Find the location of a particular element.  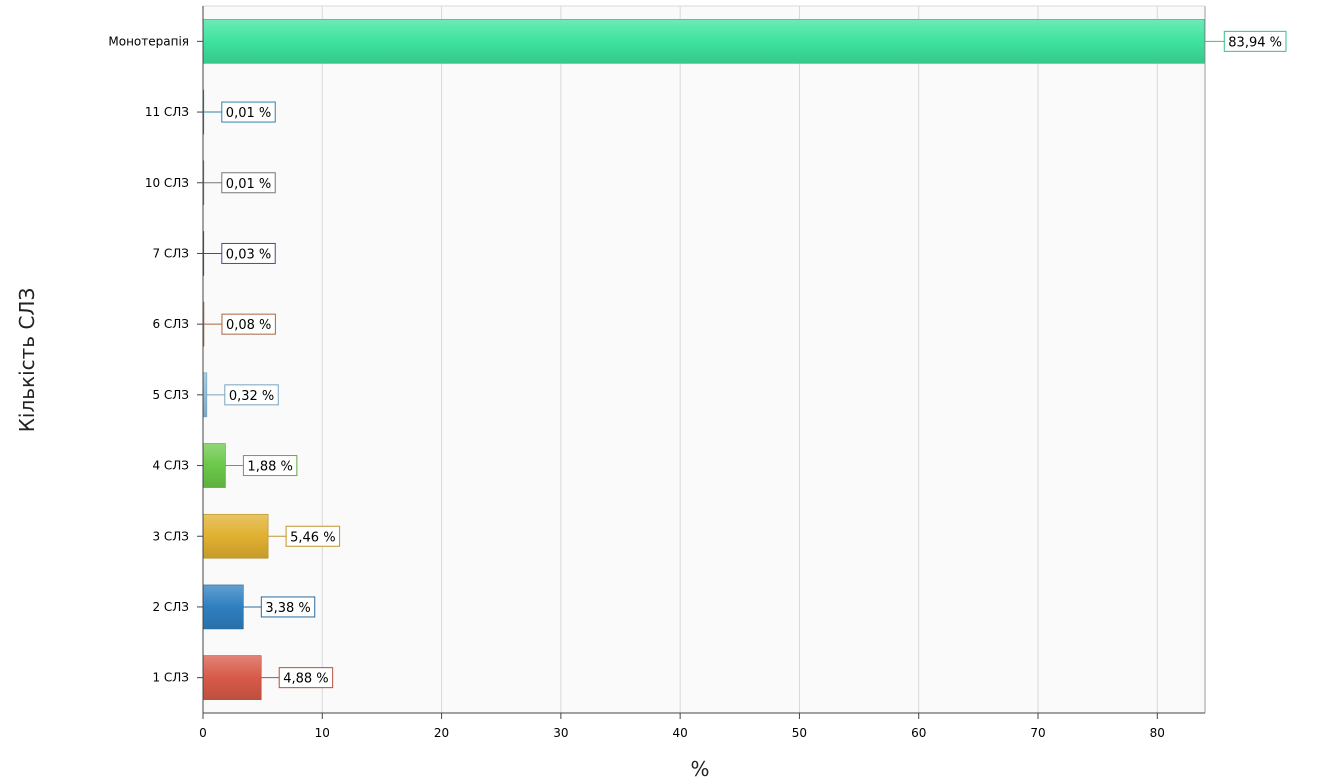

x-tick-labels: 0 10 20 30 40 50 60 70 80 is located at coordinates (682, 733).